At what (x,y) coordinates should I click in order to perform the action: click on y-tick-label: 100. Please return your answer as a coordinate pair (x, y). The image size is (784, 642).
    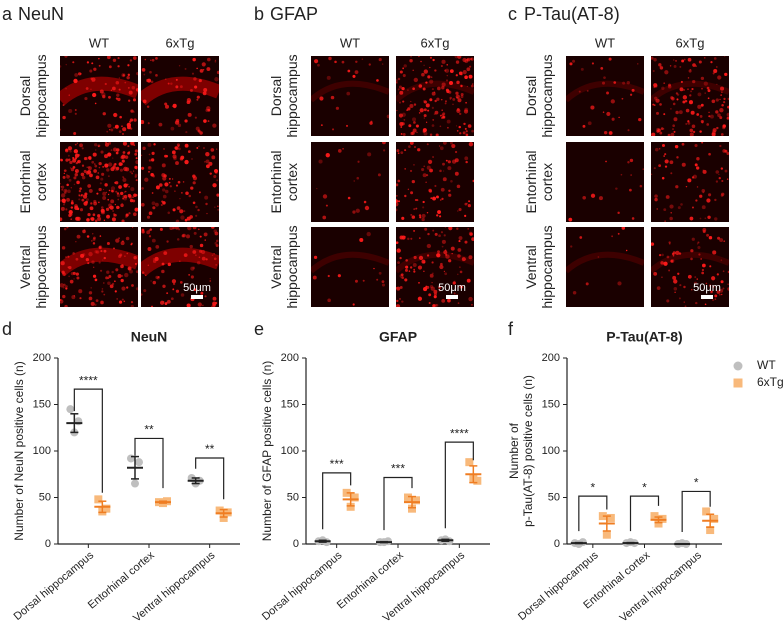
    Looking at the image, I should click on (290, 451).